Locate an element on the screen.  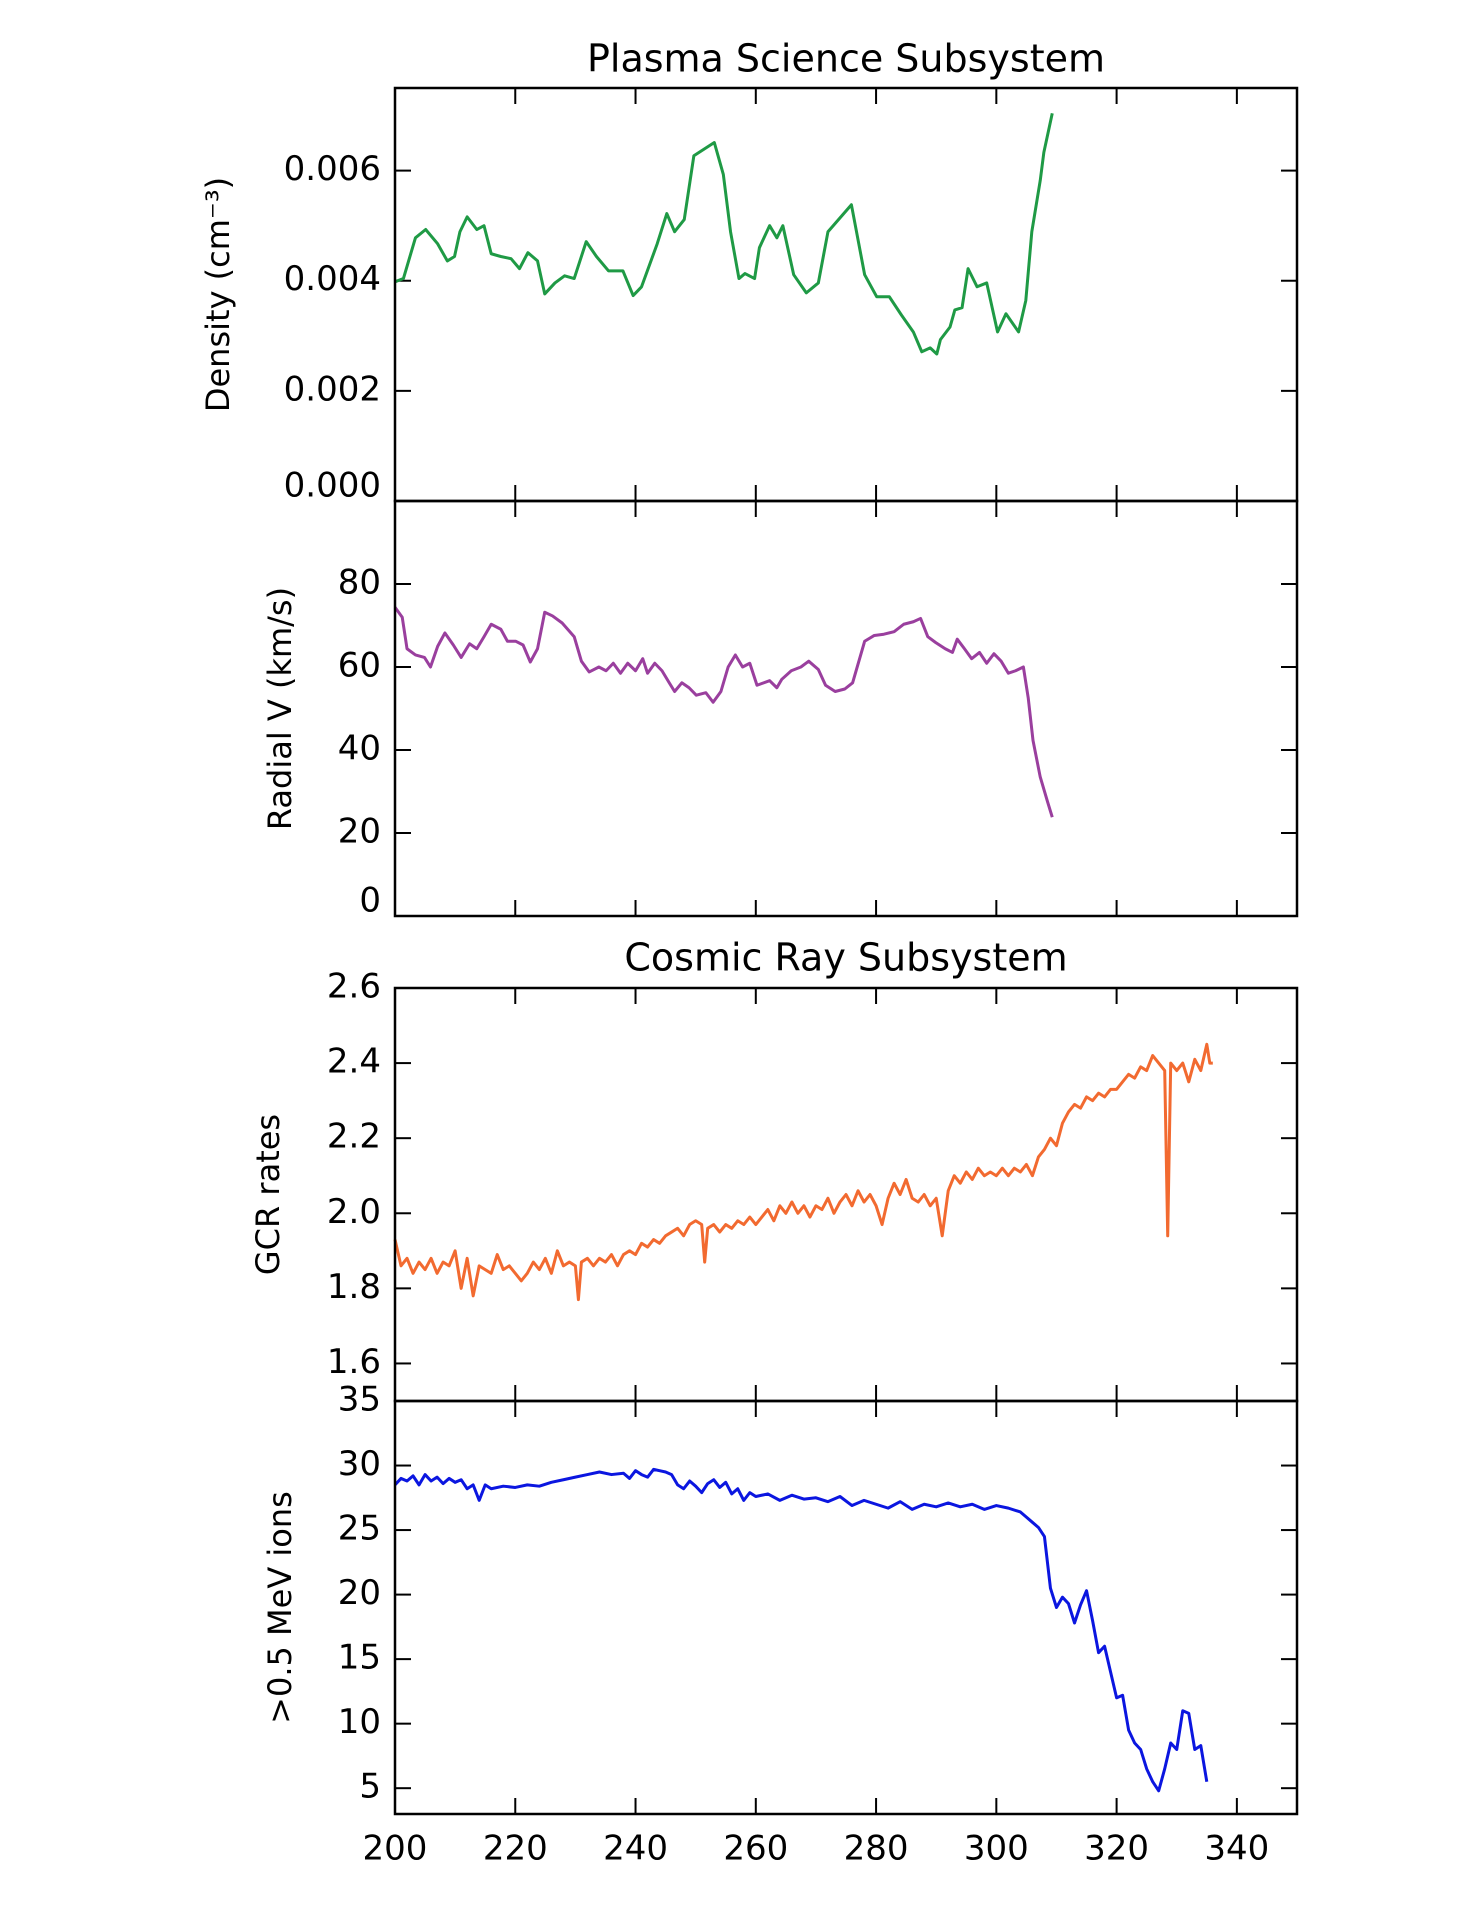
y-tick-label: 2.4 is located at coordinates (354, 1062).